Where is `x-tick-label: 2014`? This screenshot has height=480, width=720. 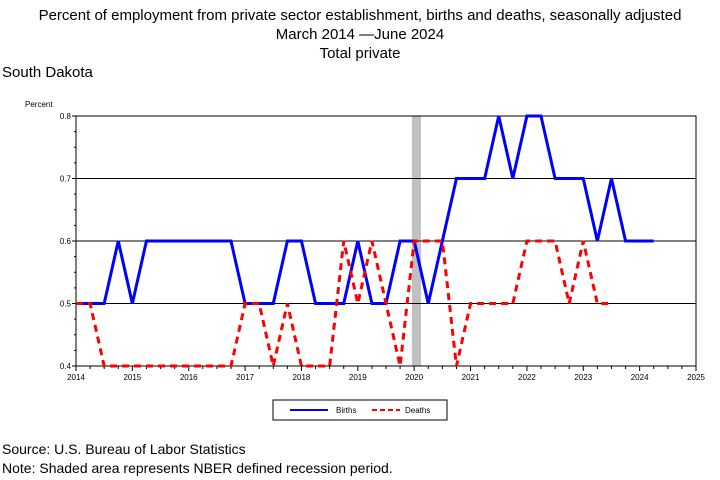 x-tick-label: 2014 is located at coordinates (76, 377).